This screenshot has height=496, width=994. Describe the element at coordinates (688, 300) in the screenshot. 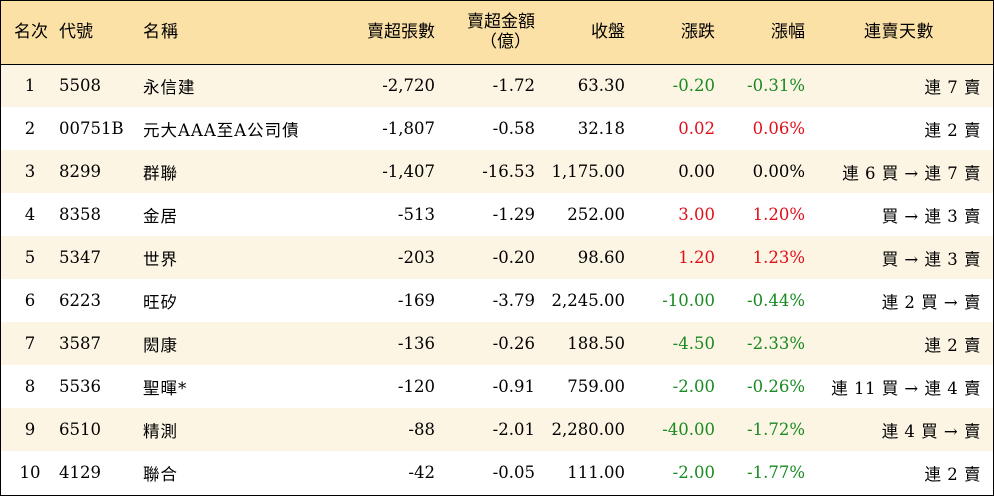

I see `cell-change: -10.00` at that location.